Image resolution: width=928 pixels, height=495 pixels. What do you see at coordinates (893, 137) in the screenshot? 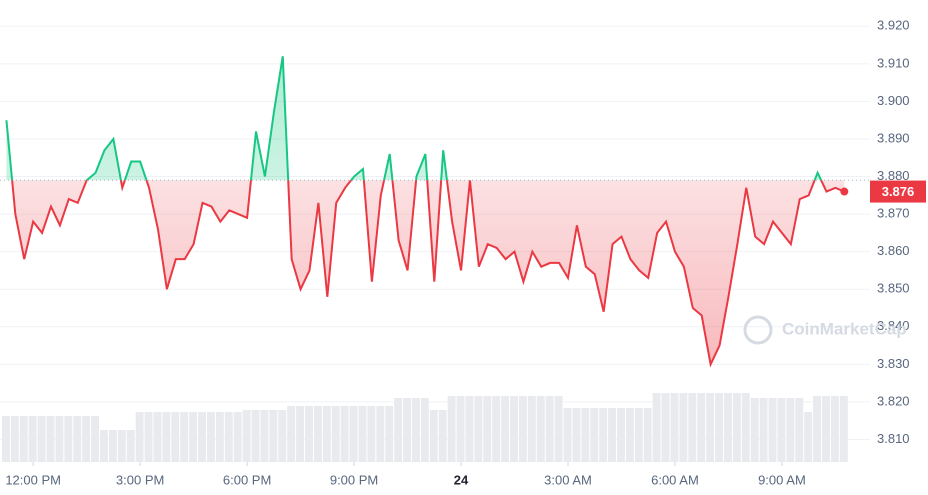
I see `y-tick-label: 3.890` at bounding box center [893, 137].